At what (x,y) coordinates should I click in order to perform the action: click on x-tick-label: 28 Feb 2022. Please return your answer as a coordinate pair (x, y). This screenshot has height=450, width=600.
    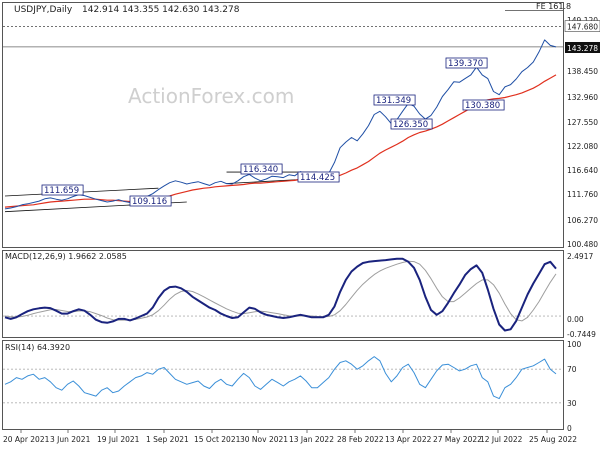
    Looking at the image, I should click on (360, 439).